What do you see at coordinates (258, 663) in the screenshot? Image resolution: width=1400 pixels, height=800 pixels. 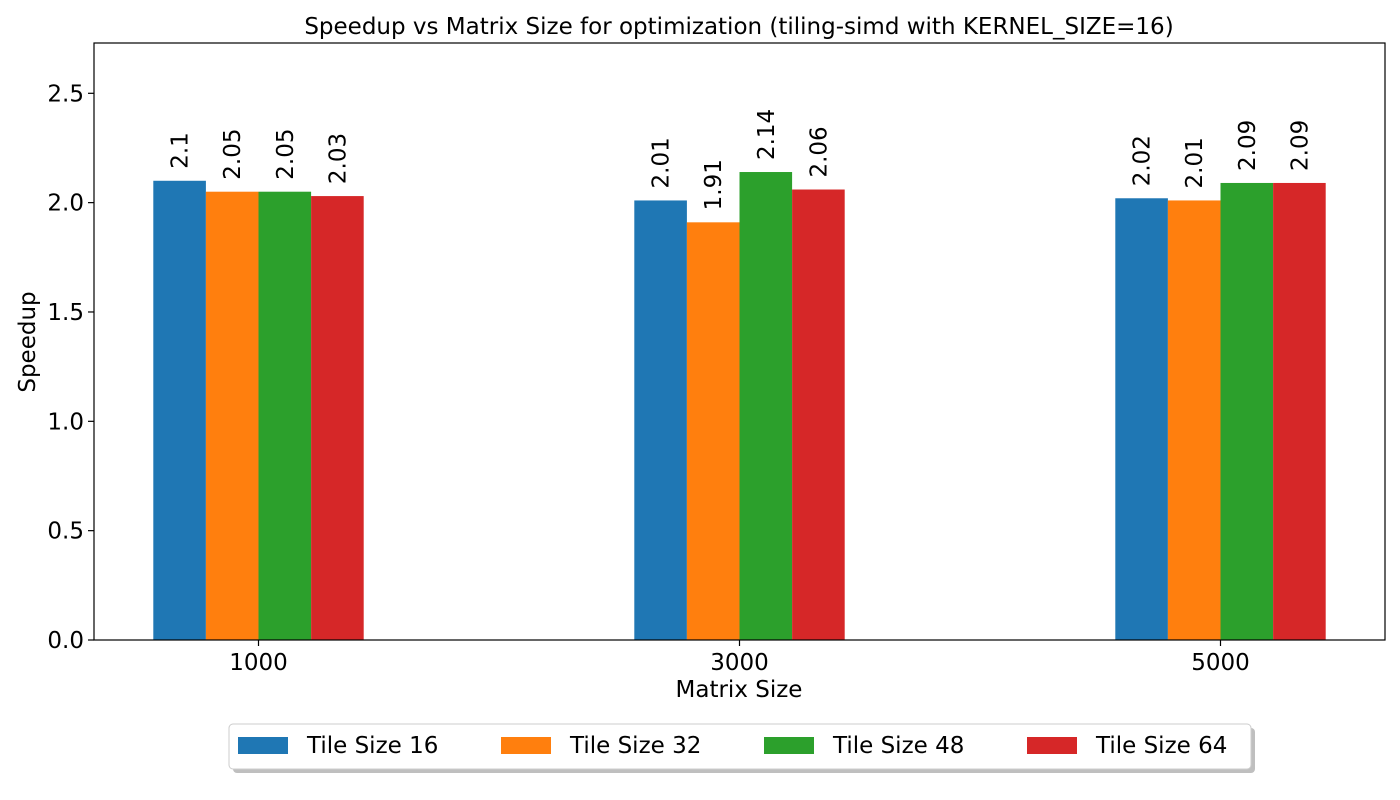 I see `x-tick-label: 1000` at bounding box center [258, 663].